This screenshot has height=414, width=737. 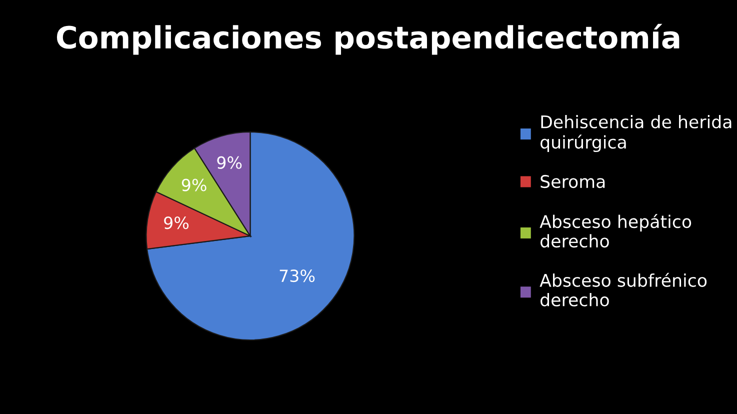 What do you see at coordinates (368, 39) in the screenshot?
I see `chart-title: Complicaciones postapendicectomía` at bounding box center [368, 39].